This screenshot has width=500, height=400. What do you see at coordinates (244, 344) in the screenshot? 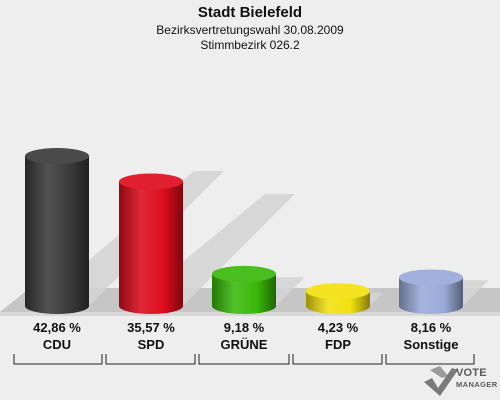
I see `category-label-gruene: GRÜNE` at bounding box center [244, 344].